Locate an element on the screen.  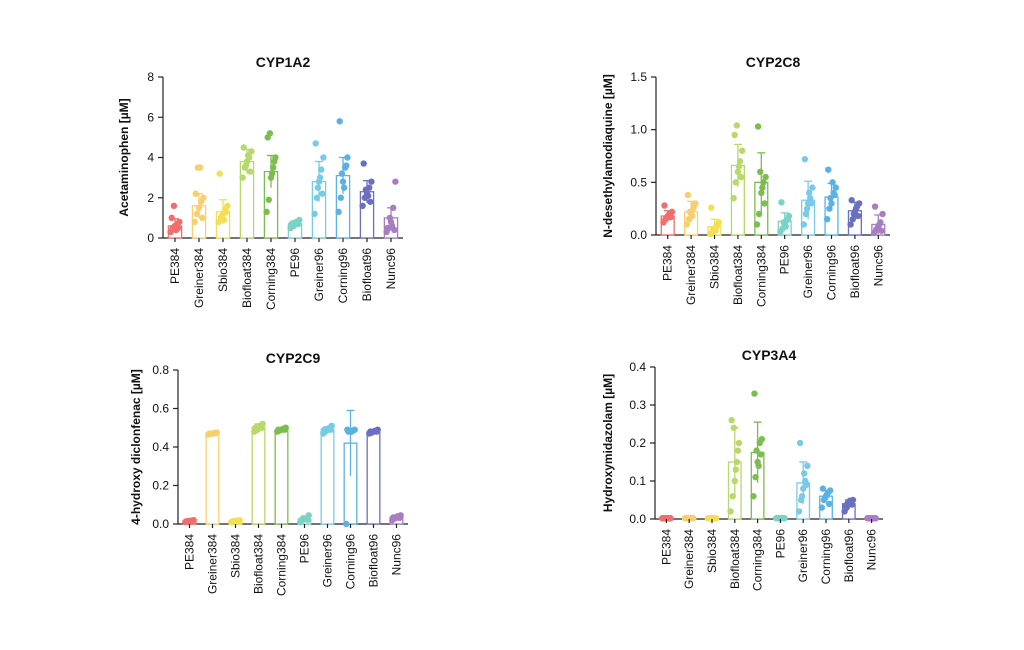
bar-greiner96 is located at coordinates (327, 477).